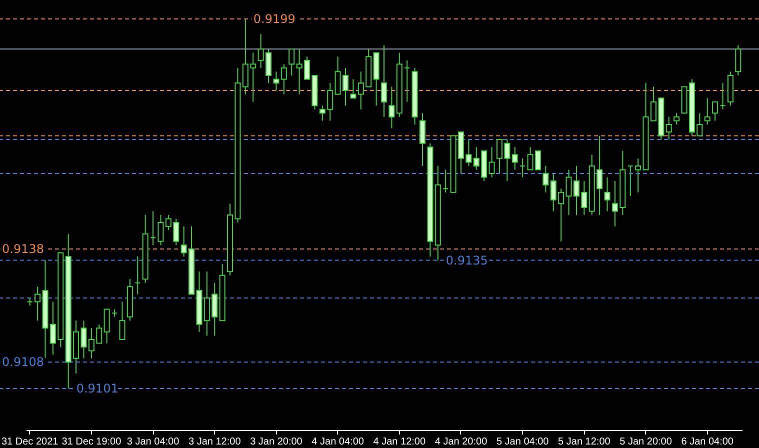 The width and height of the screenshot is (759, 448). Describe the element at coordinates (276, 442) in the screenshot. I see `x-tick-label: 3 Jan 20:00` at that location.